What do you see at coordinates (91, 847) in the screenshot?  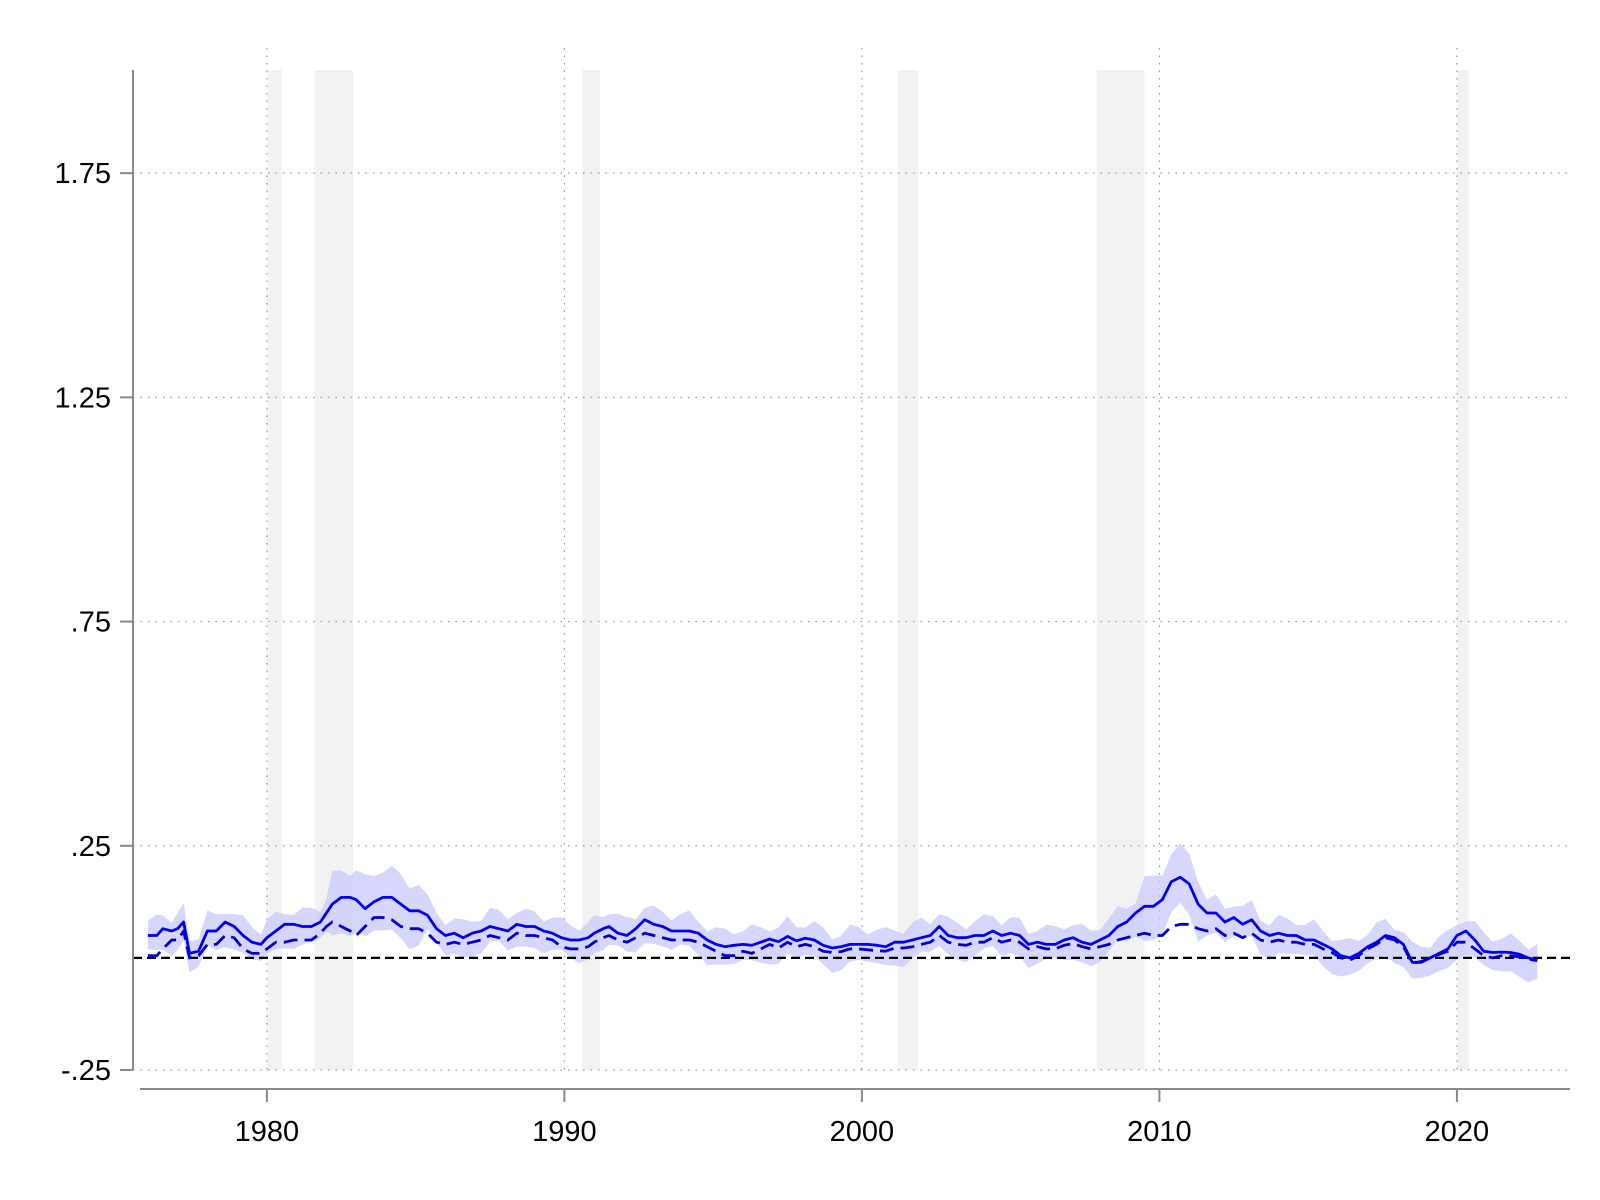 I see `y-tick-label: .25` at bounding box center [91, 847].